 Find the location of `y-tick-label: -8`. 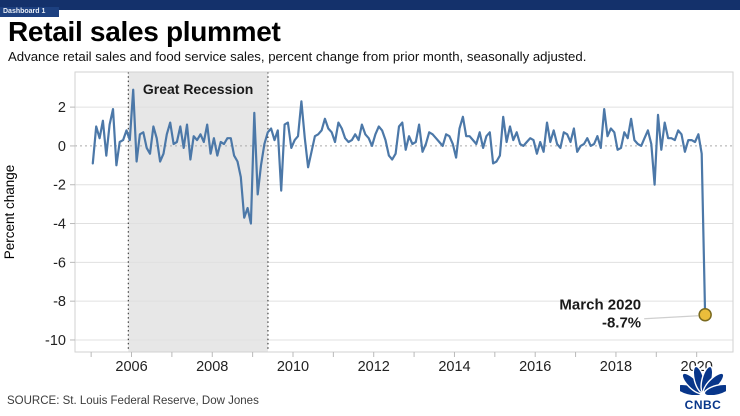

y-tick-label: -8 is located at coordinates (59, 302).